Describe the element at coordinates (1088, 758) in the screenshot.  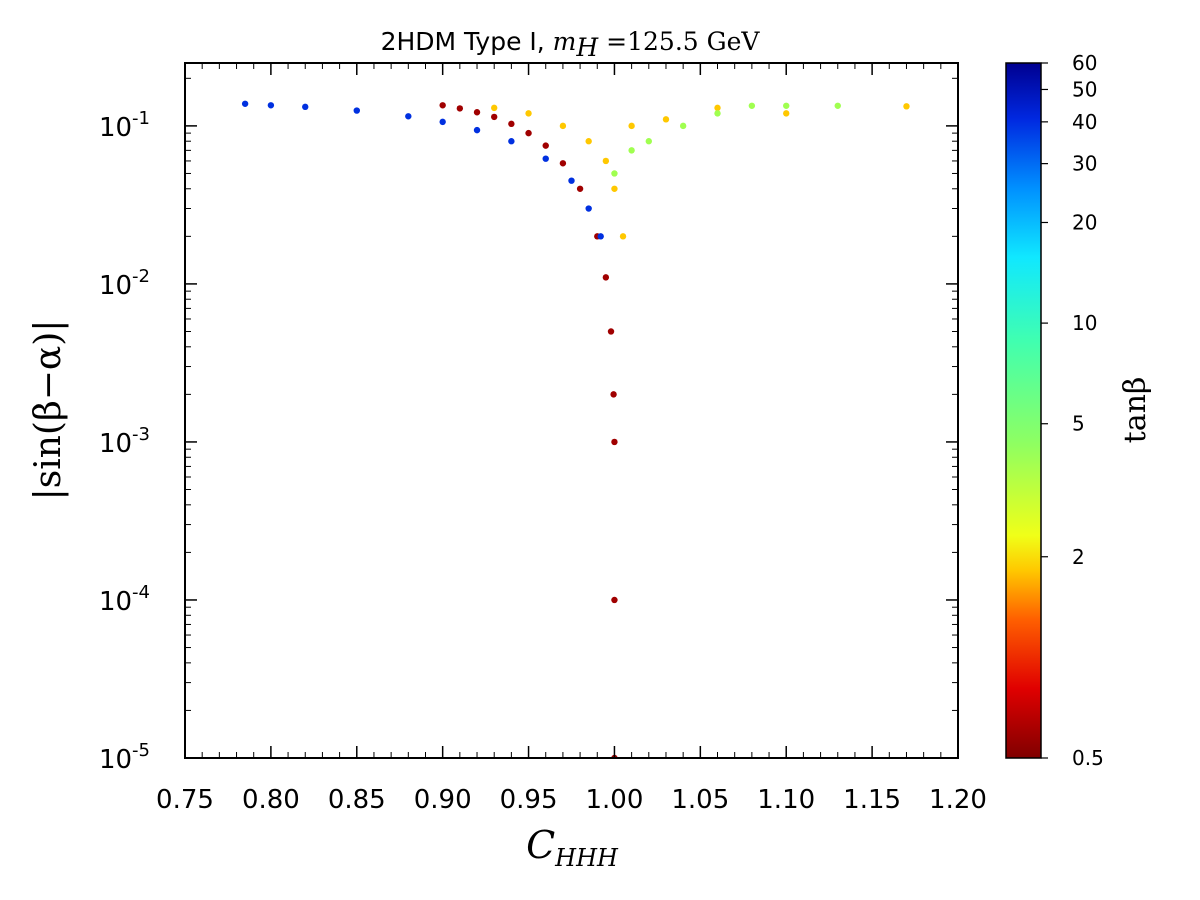
I see `colorbar-tick-label: 0.5` at that location.